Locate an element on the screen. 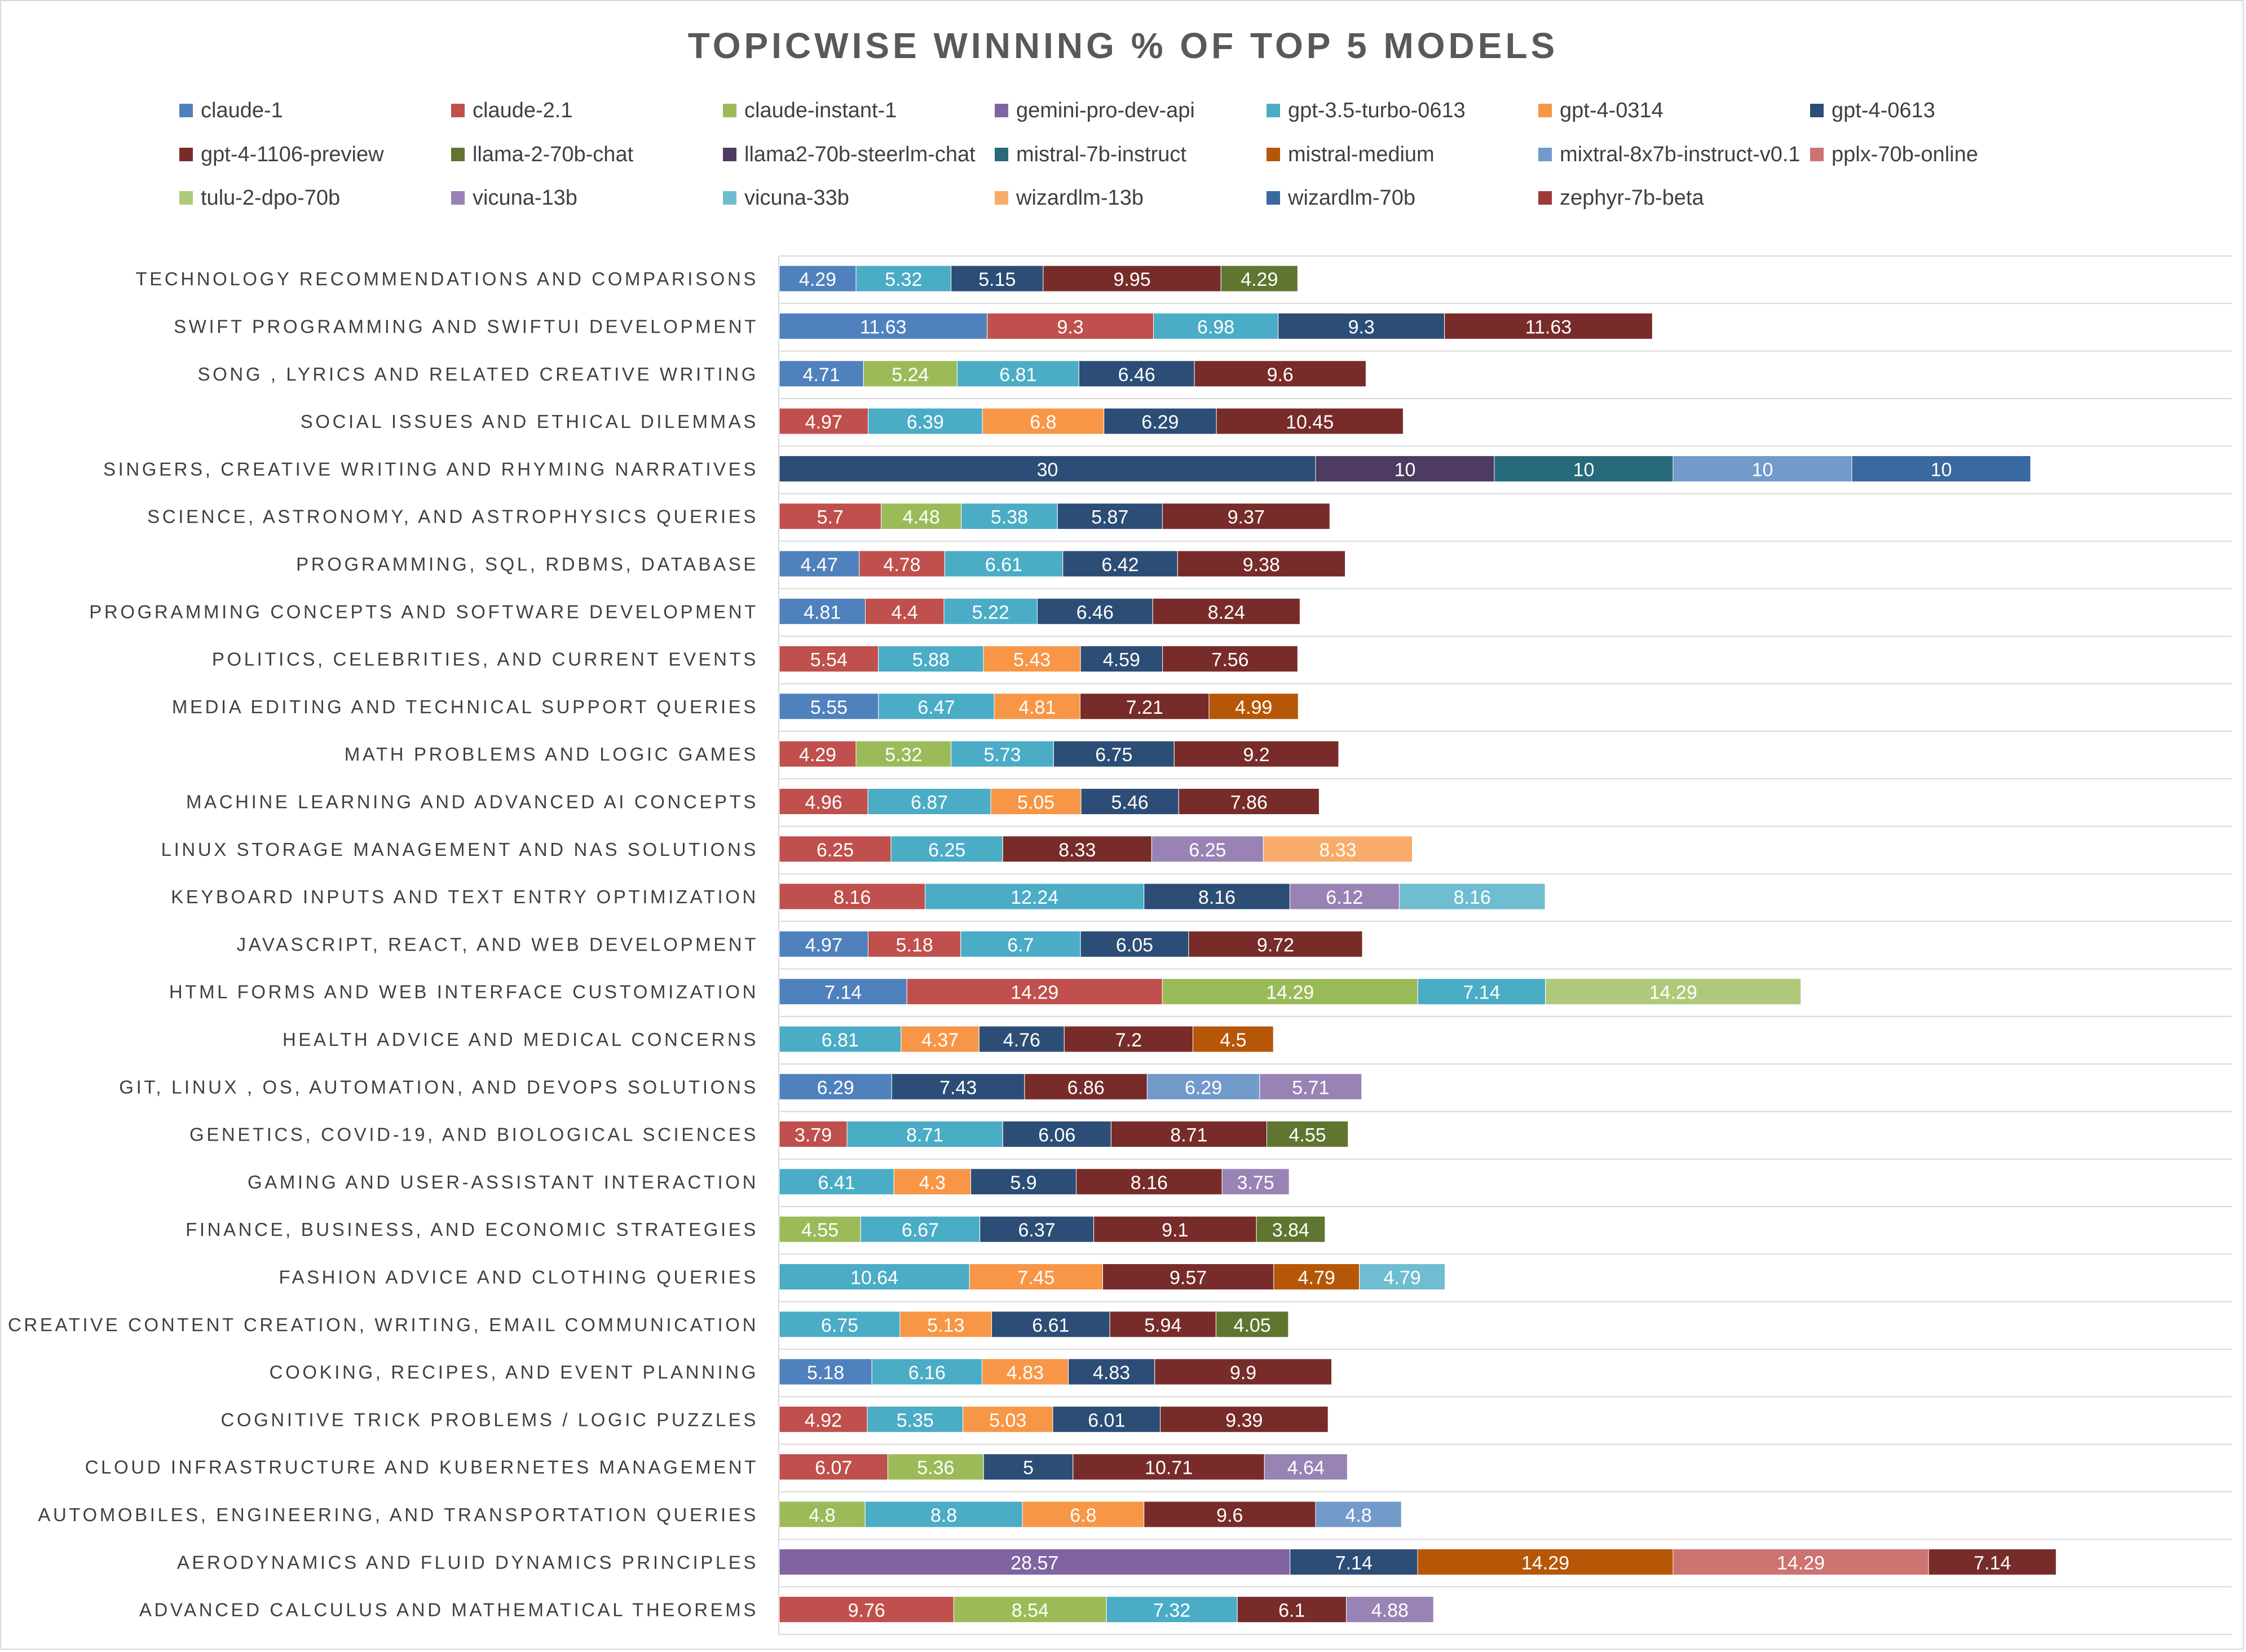  data-label: 6.06 is located at coordinates (1056, 1135).